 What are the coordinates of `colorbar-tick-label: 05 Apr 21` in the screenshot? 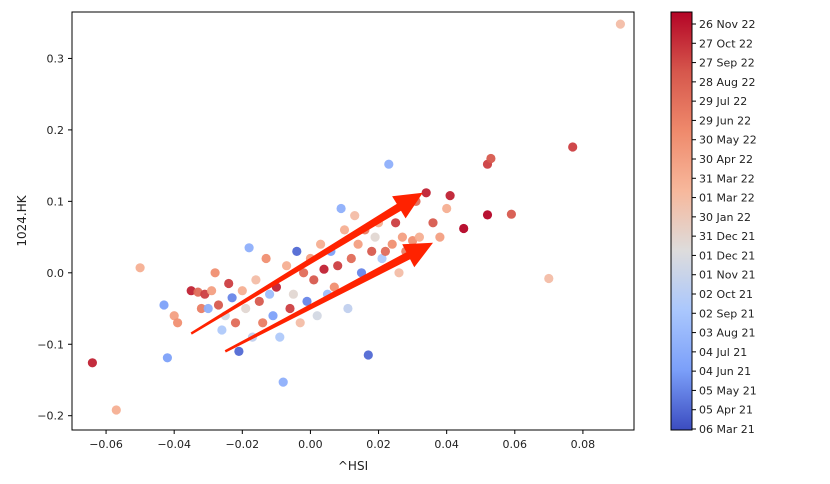 It's located at (726, 410).